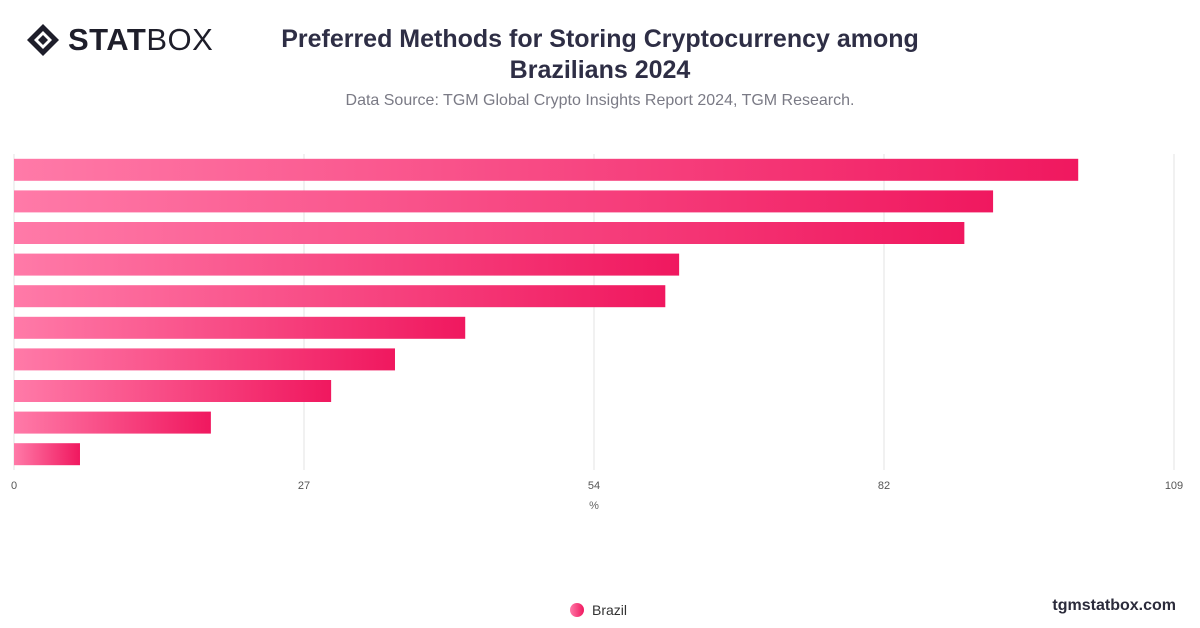  What do you see at coordinates (610, 610) in the screenshot?
I see `legend-label-brazil: Brazil` at bounding box center [610, 610].